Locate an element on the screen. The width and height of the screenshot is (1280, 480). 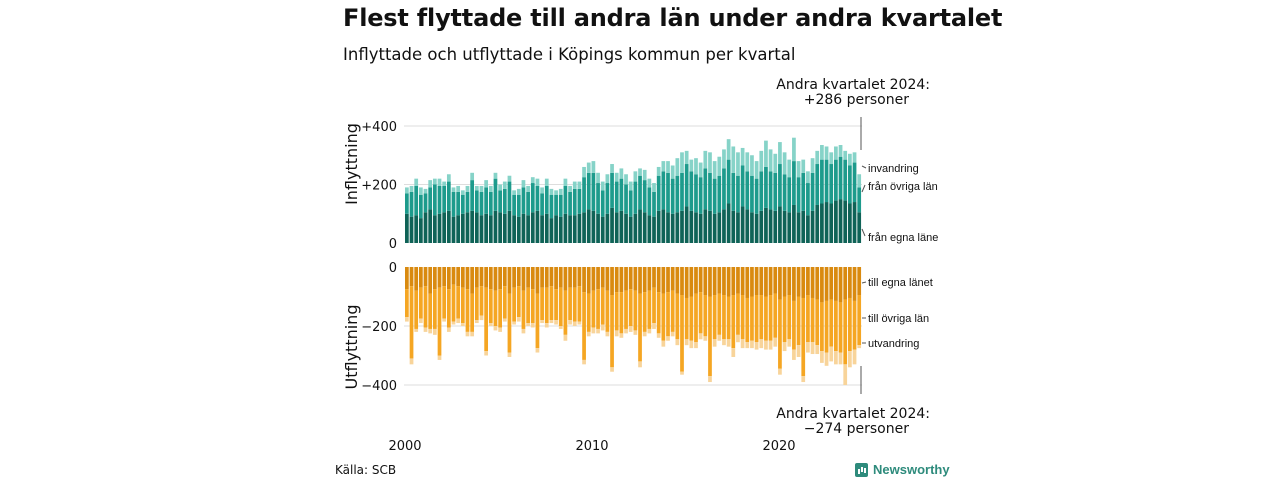
brand-logo: Newsworthy is located at coordinates (902, 469).